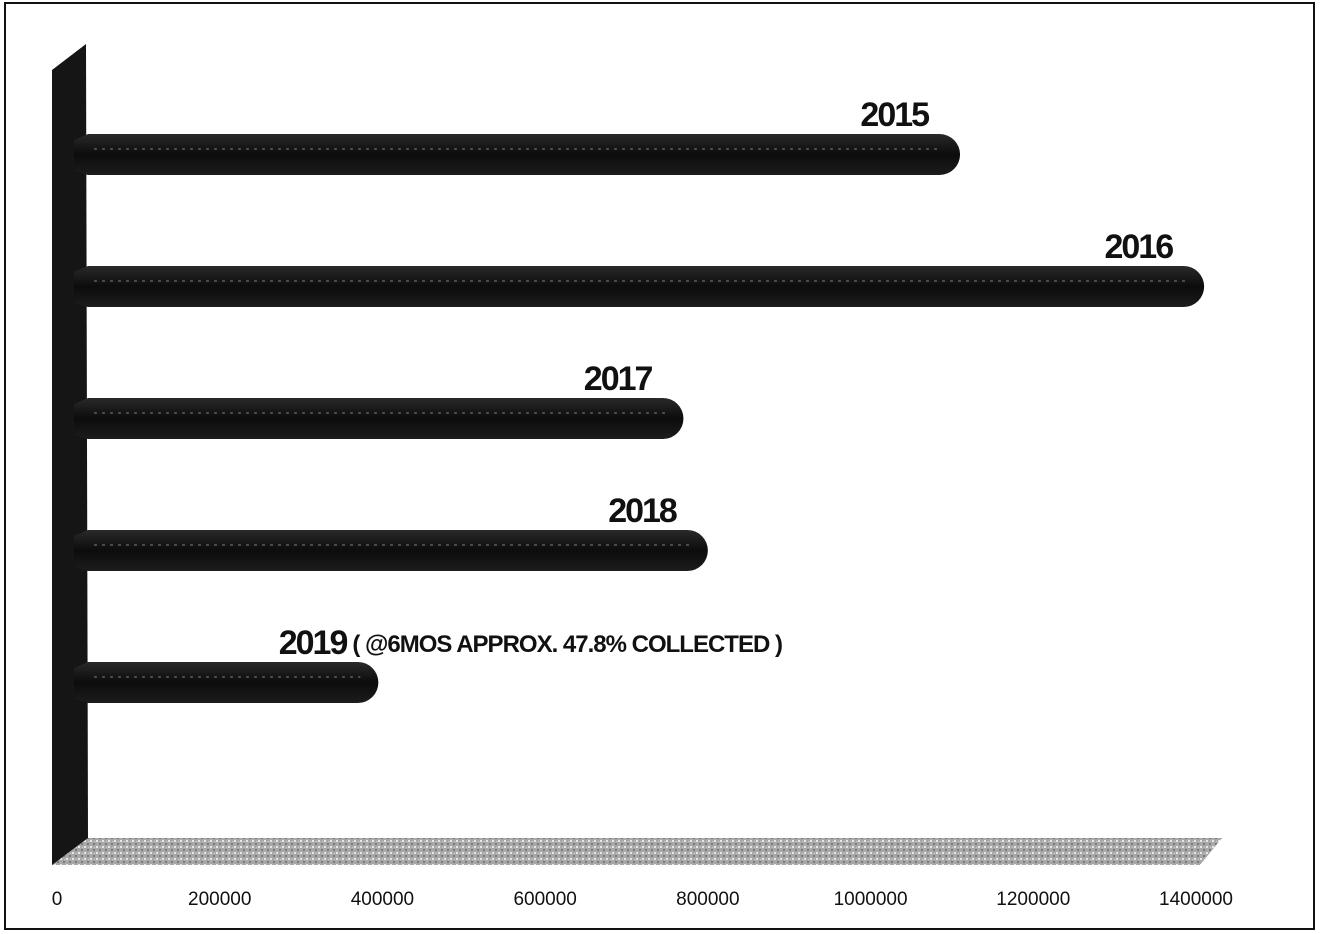  What do you see at coordinates (226, 682) in the screenshot?
I see `bar-2019` at bounding box center [226, 682].